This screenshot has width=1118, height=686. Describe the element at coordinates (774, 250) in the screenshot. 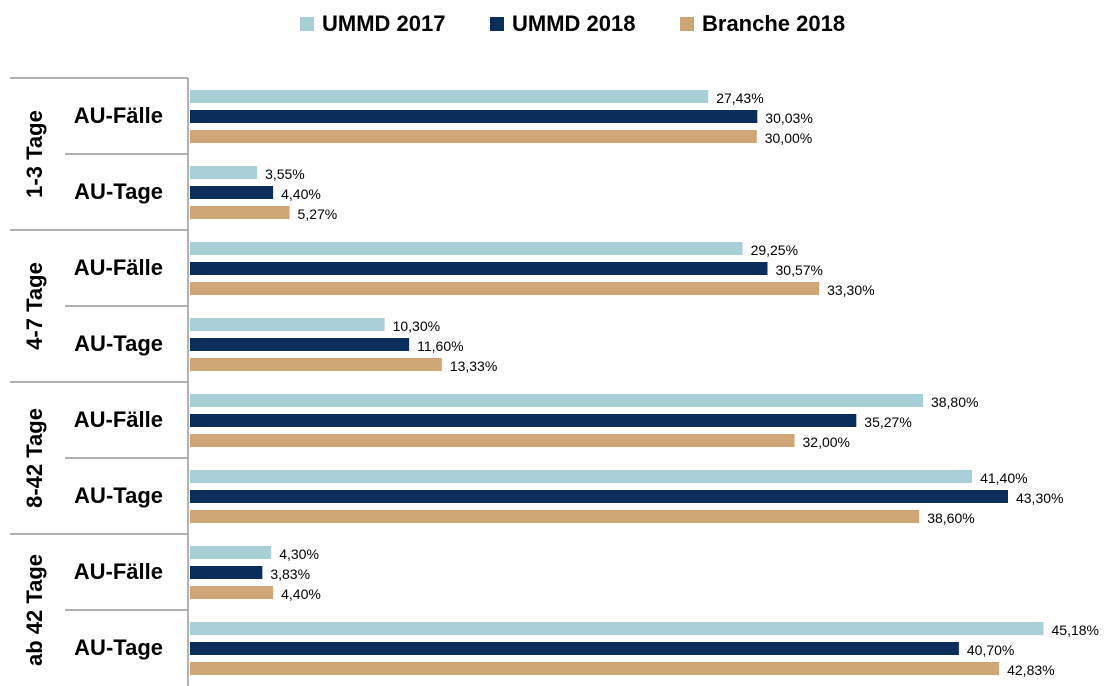

I see `value-label: 29,25%` at that location.